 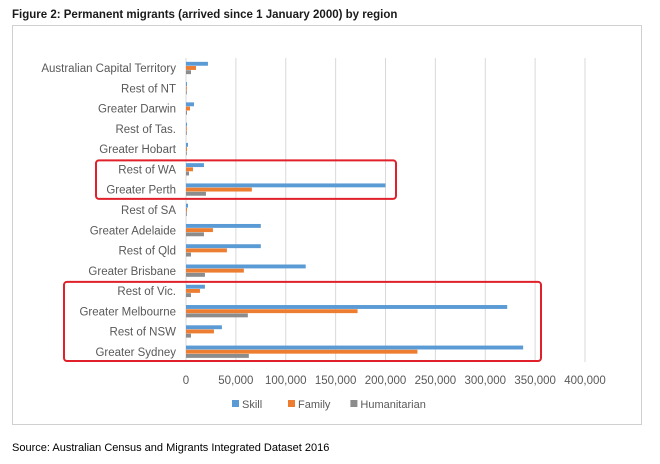 What do you see at coordinates (108, 69) in the screenshot?
I see `category-label: Australian Capital Territory` at bounding box center [108, 69].